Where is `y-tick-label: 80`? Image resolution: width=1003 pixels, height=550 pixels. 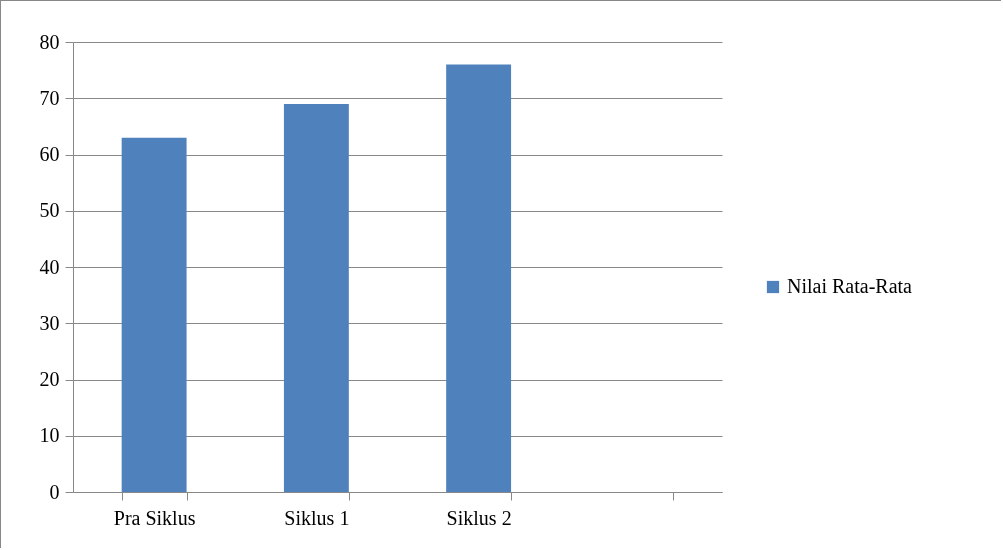 y-tick-label: 80 is located at coordinates (49, 41).